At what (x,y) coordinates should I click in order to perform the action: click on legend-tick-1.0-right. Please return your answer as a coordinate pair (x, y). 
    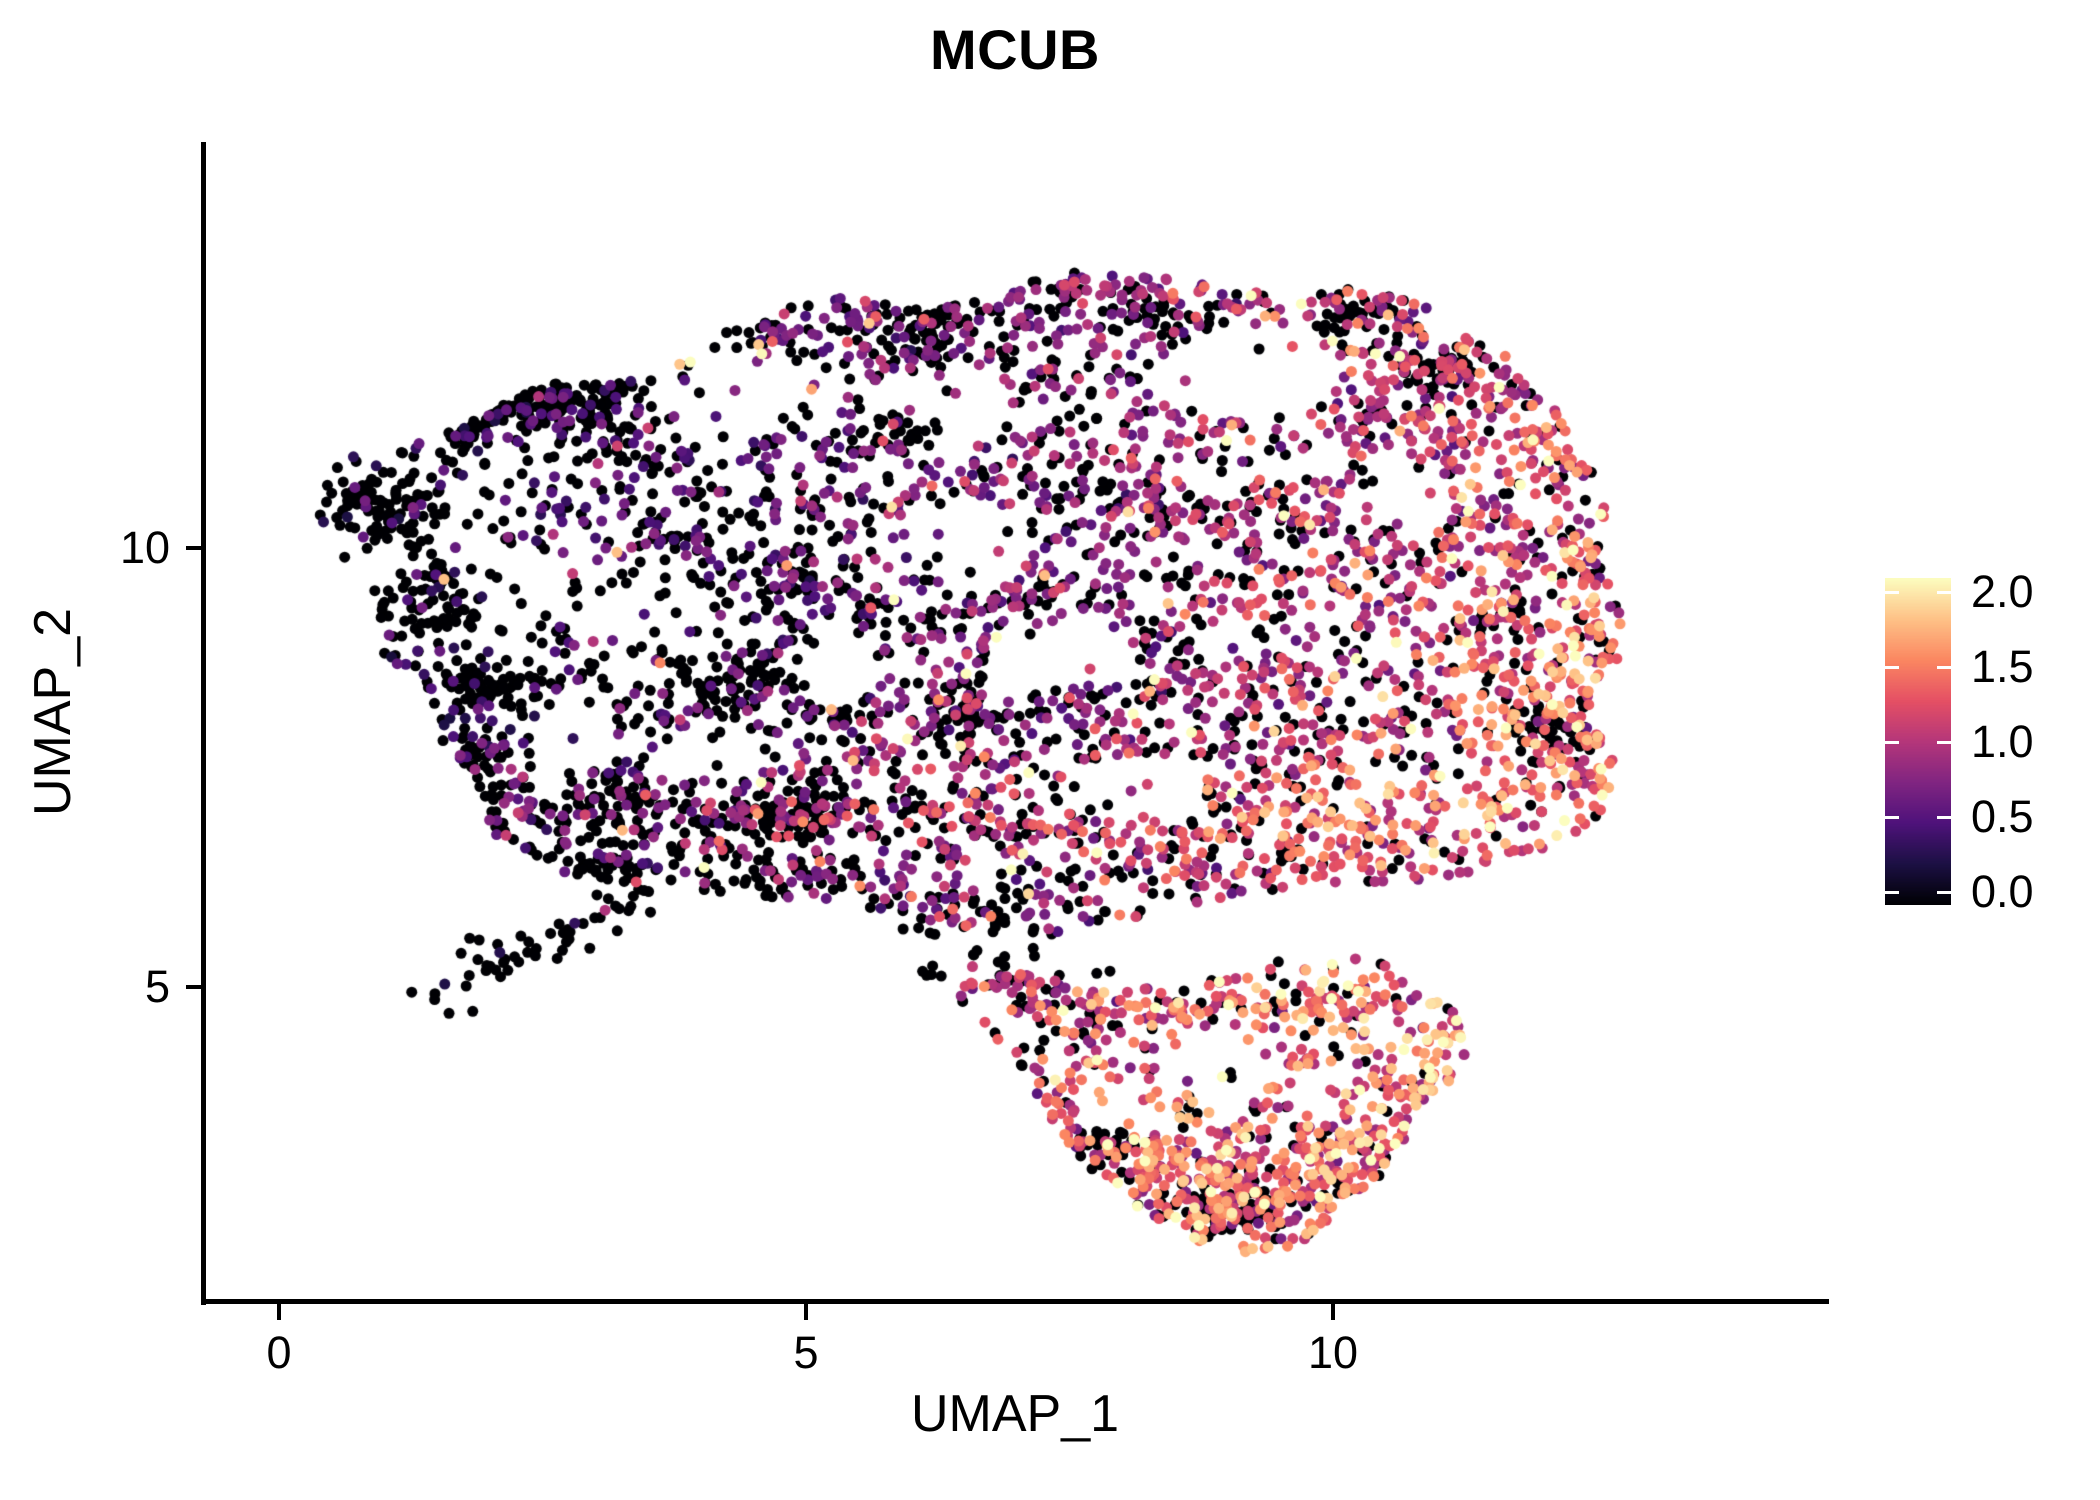
    Looking at the image, I should click on (1944, 742).